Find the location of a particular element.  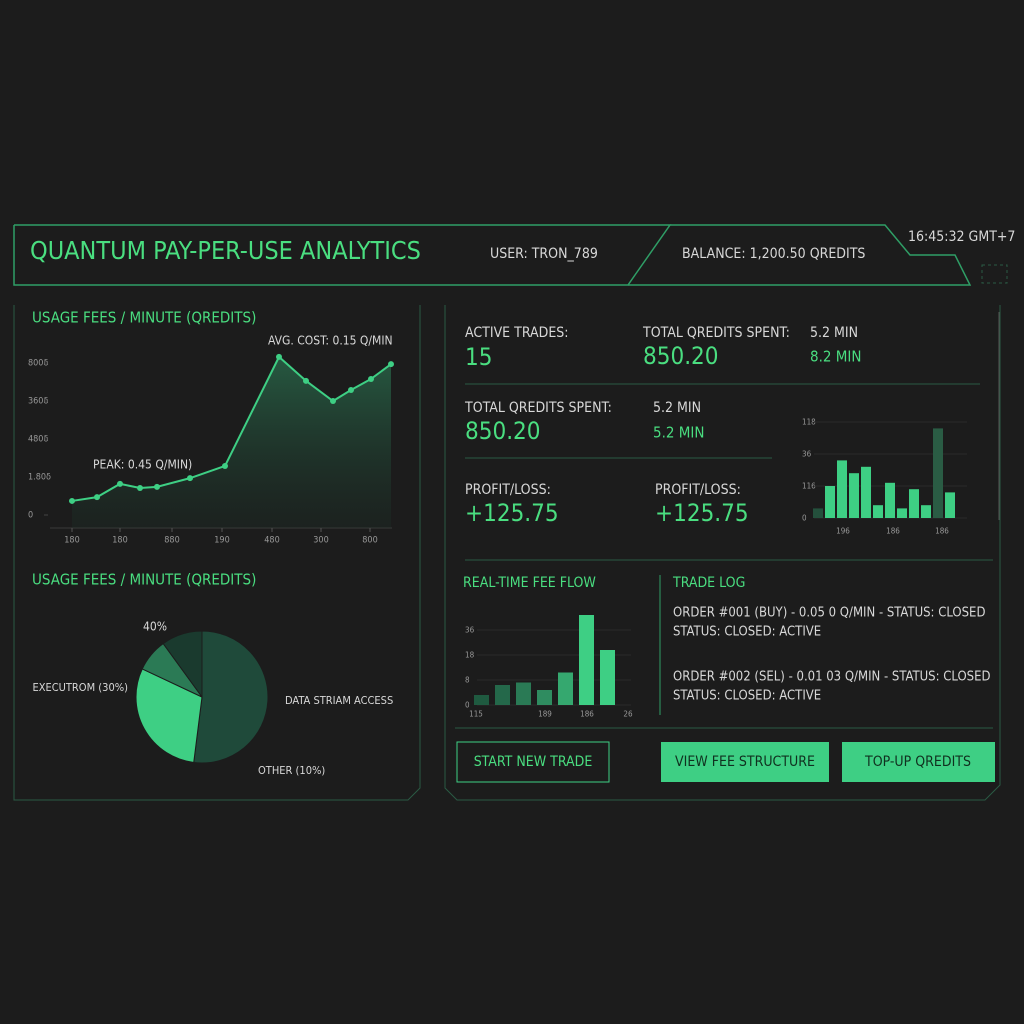

stat-value: 8.2 MIN is located at coordinates (835, 357).